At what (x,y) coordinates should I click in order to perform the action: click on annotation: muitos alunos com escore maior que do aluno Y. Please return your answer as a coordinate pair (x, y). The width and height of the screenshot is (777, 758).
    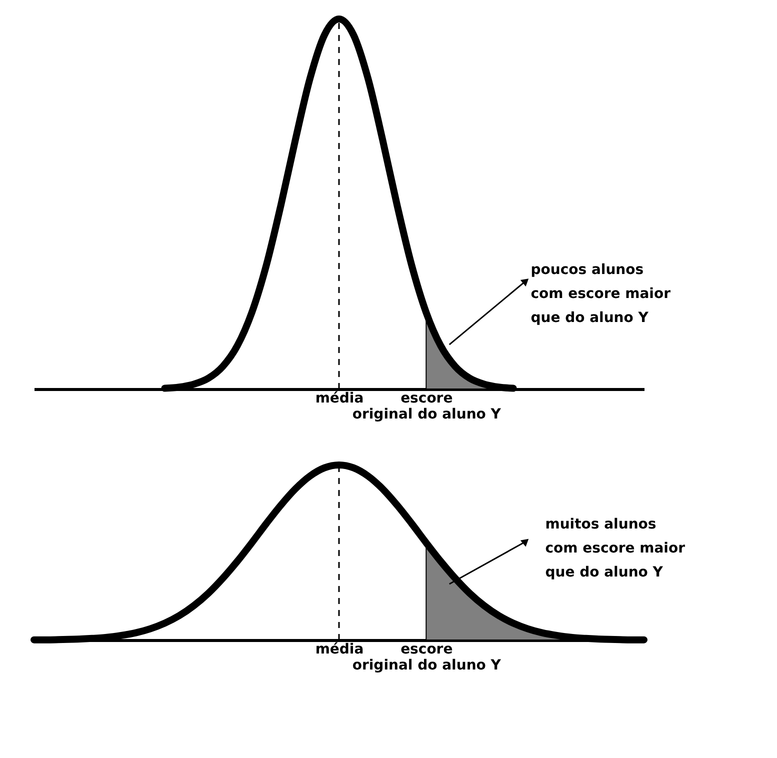
    Looking at the image, I should click on (615, 548).